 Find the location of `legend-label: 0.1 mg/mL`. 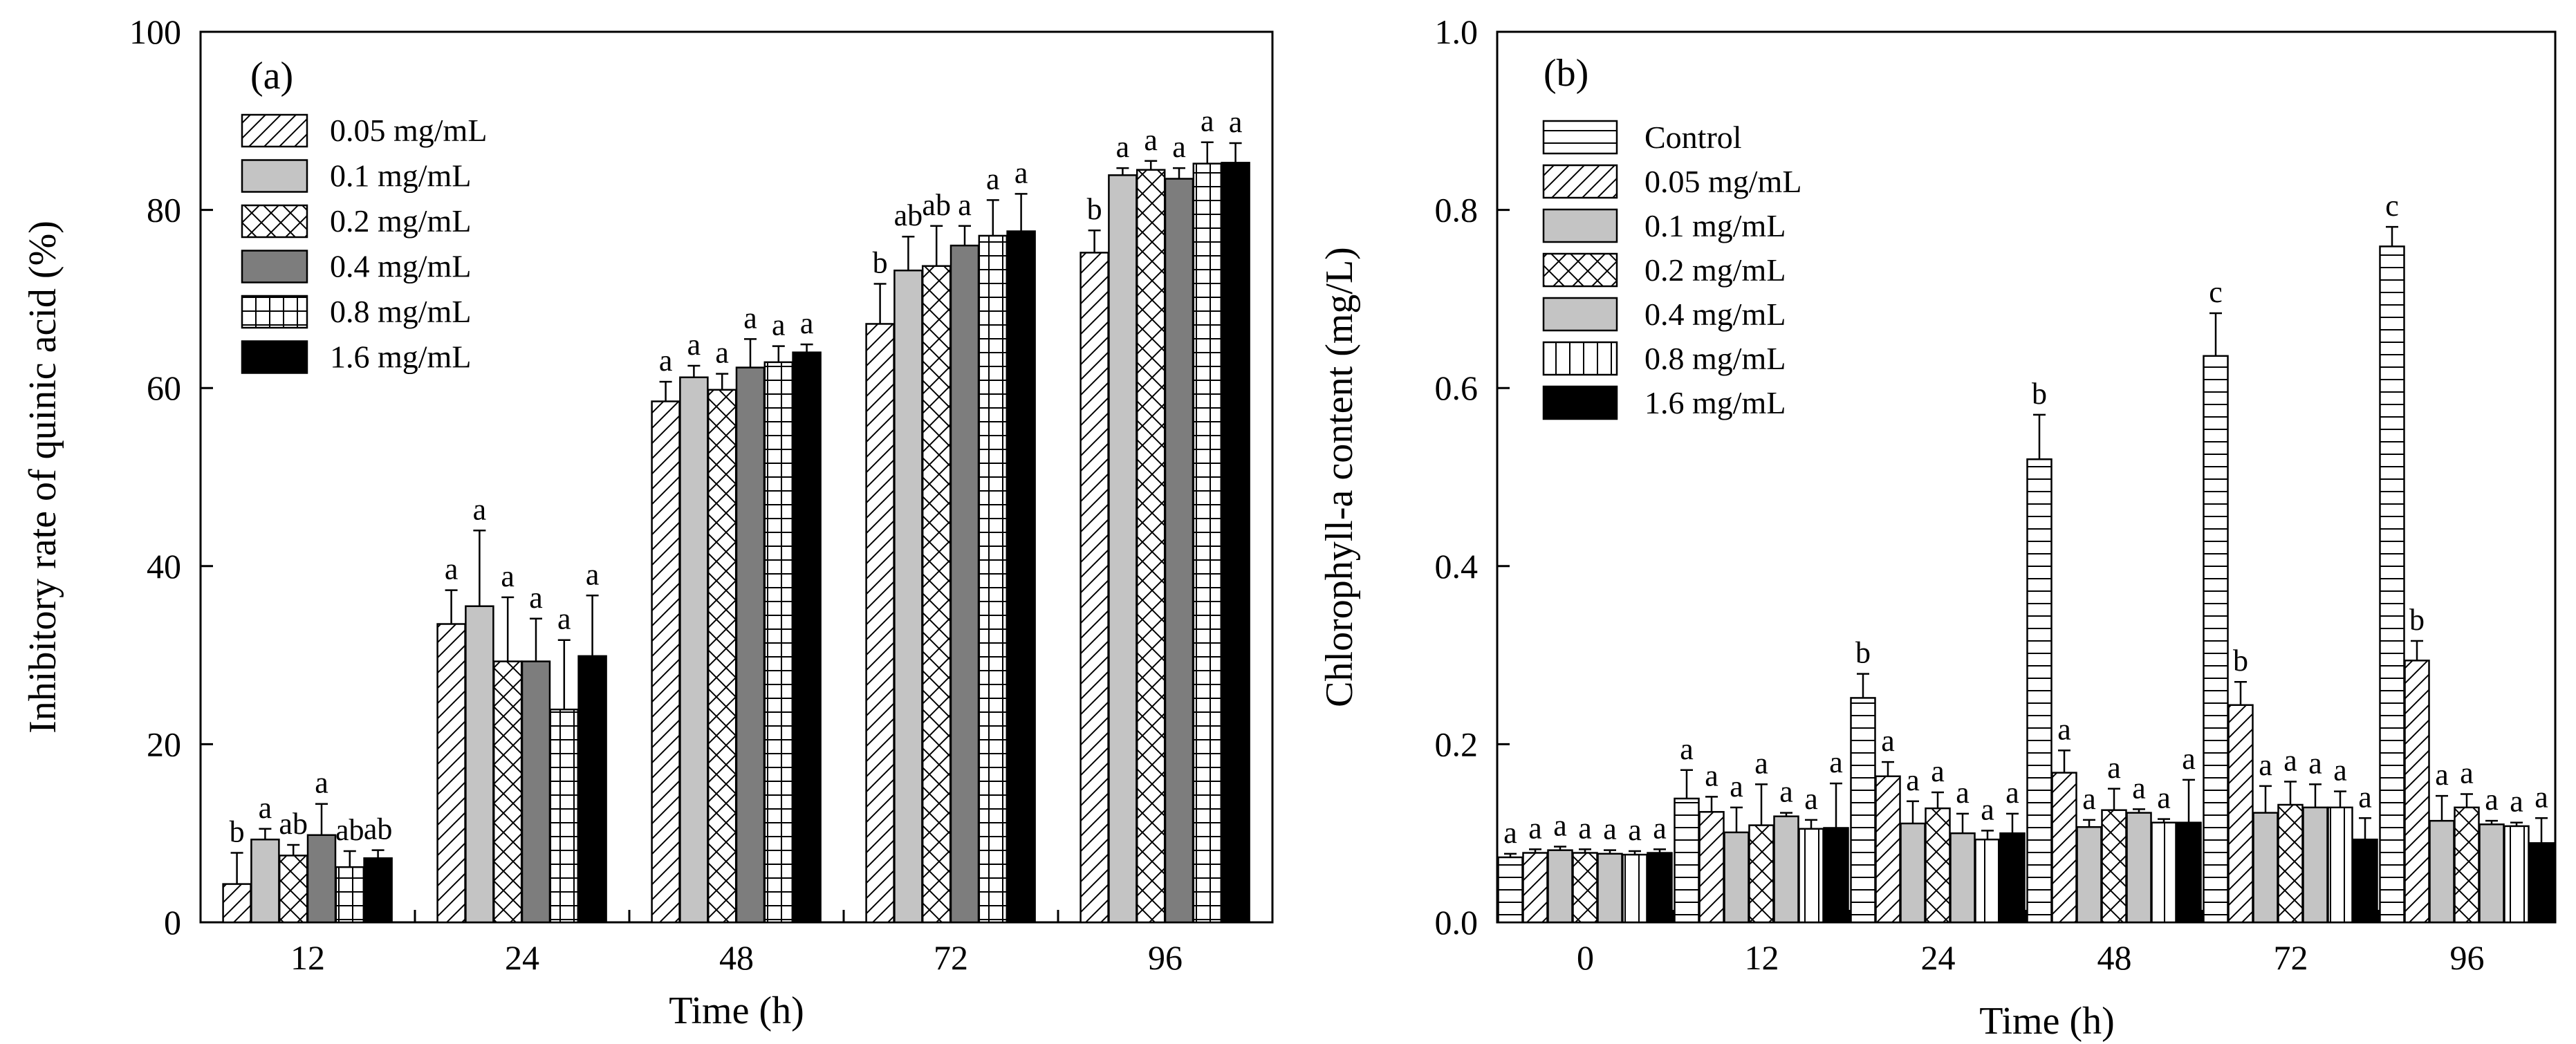

legend-label: 0.1 mg/mL is located at coordinates (401, 176).